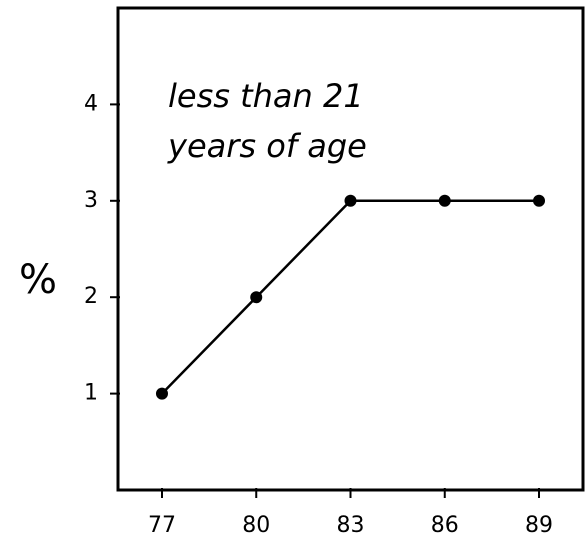 This screenshot has width=587, height=550. Describe the element at coordinates (91, 103) in the screenshot. I see `y-tick-label: 4` at that location.